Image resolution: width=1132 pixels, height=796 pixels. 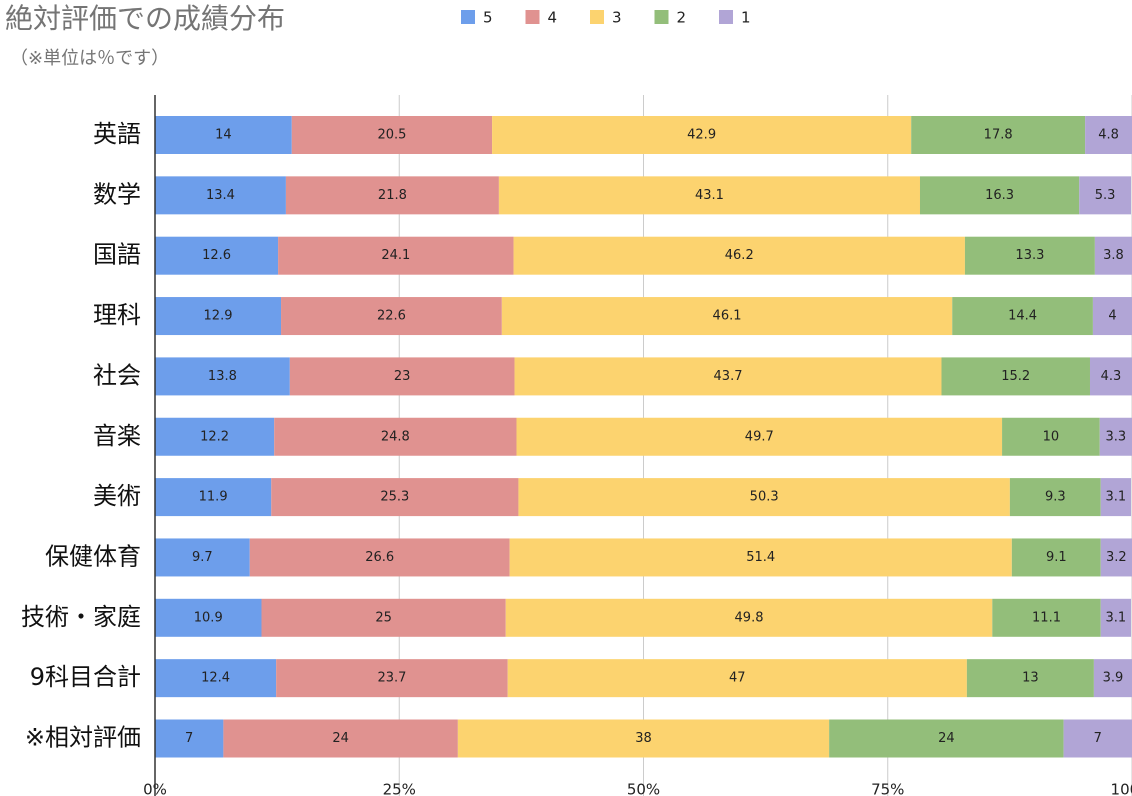 What do you see at coordinates (117, 194) in the screenshot?
I see `y-tick-label: 数学` at bounding box center [117, 194].